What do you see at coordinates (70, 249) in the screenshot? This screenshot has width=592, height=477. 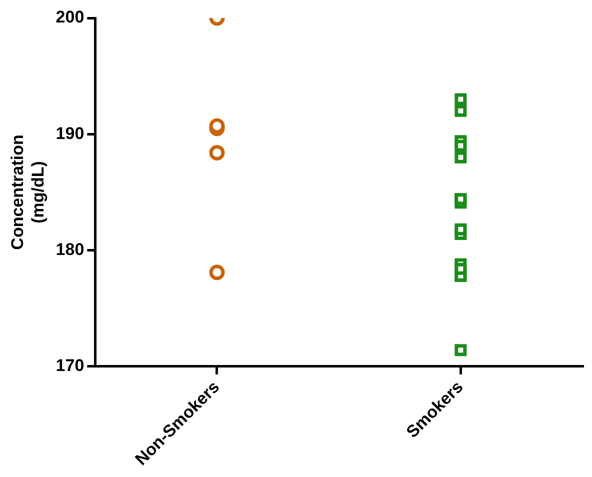 I see `y-tick-label: 180` at bounding box center [70, 249].